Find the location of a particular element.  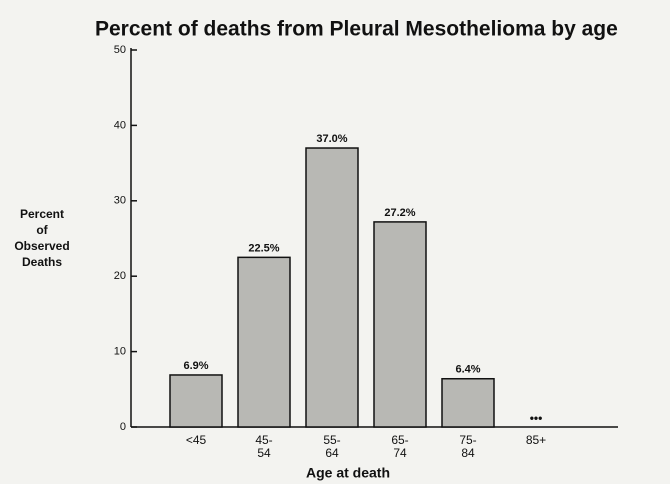

y-axis-label: Percent is located at coordinates (42, 214).